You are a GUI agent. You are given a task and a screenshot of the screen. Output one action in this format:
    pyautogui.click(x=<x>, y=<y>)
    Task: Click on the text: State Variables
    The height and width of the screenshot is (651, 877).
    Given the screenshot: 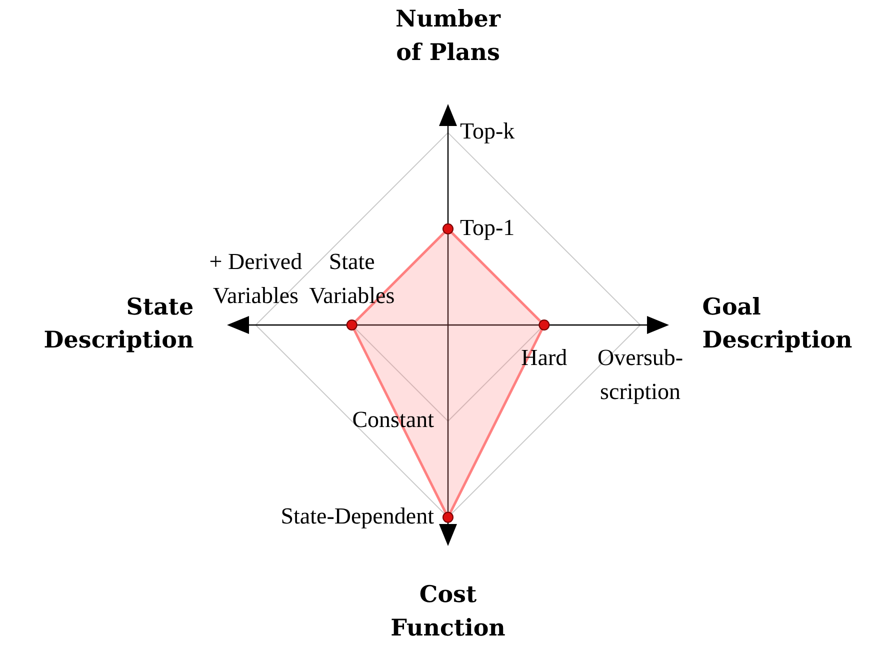 What is the action you would take?
    pyautogui.click(x=352, y=278)
    